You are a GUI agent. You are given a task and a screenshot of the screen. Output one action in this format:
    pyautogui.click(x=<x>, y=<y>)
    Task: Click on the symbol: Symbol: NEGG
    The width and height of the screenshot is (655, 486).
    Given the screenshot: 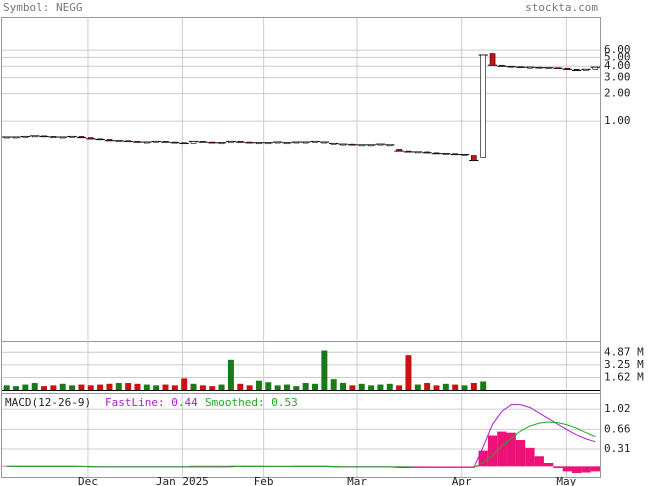 What is the action you would take?
    pyautogui.click(x=42, y=7)
    